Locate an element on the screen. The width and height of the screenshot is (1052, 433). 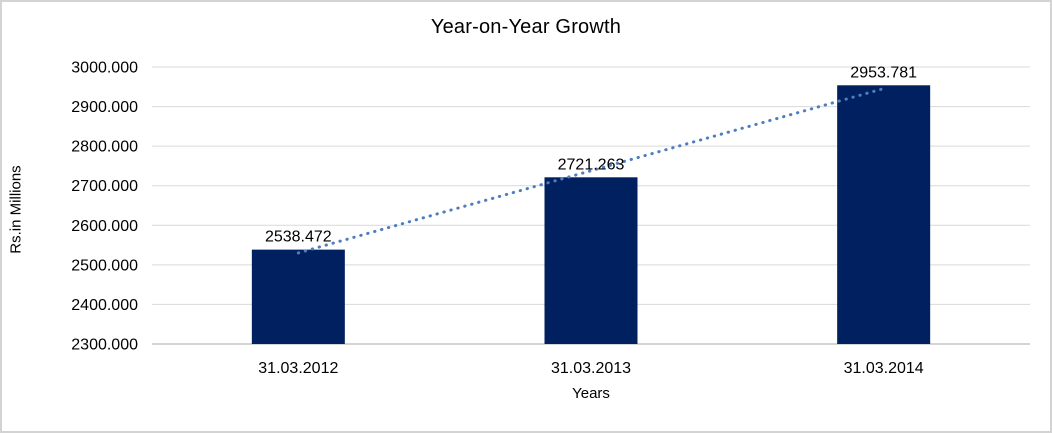
x-axis-title: Years is located at coordinates (591, 393).